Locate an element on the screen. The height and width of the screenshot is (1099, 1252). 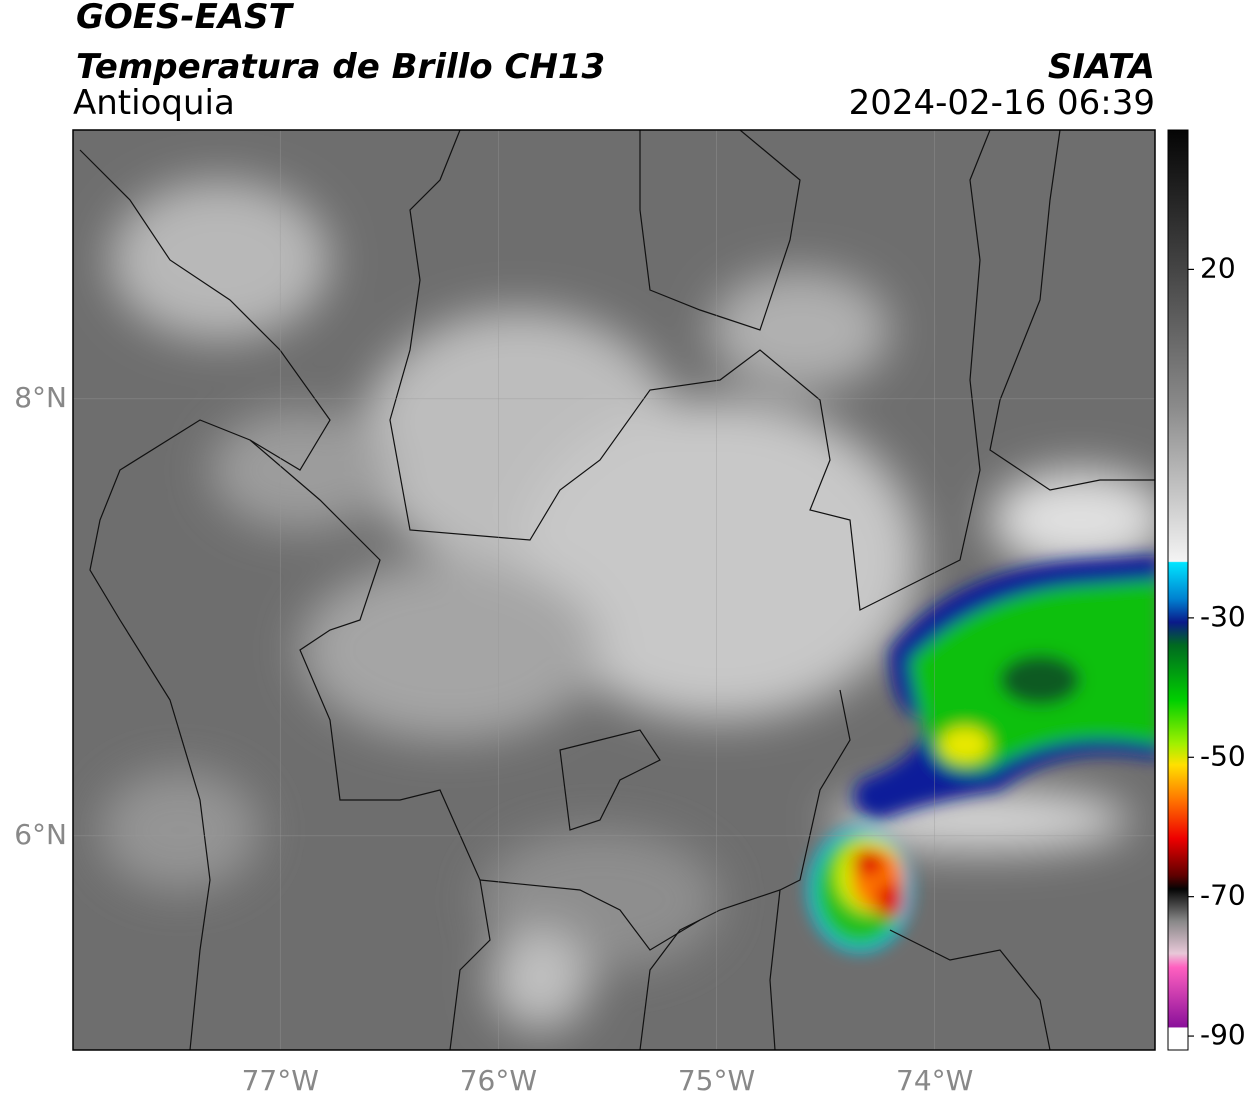
title: GOES-EAST is located at coordinates (185, 18).